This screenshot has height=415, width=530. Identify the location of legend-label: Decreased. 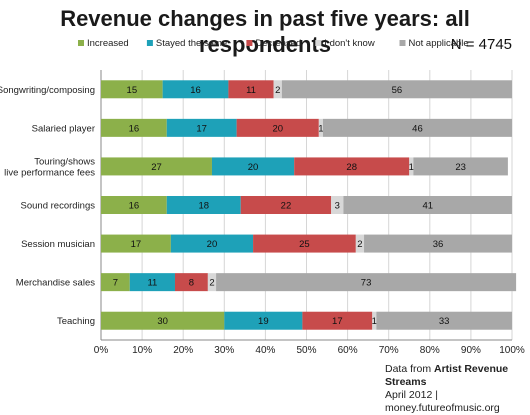
(278, 43).